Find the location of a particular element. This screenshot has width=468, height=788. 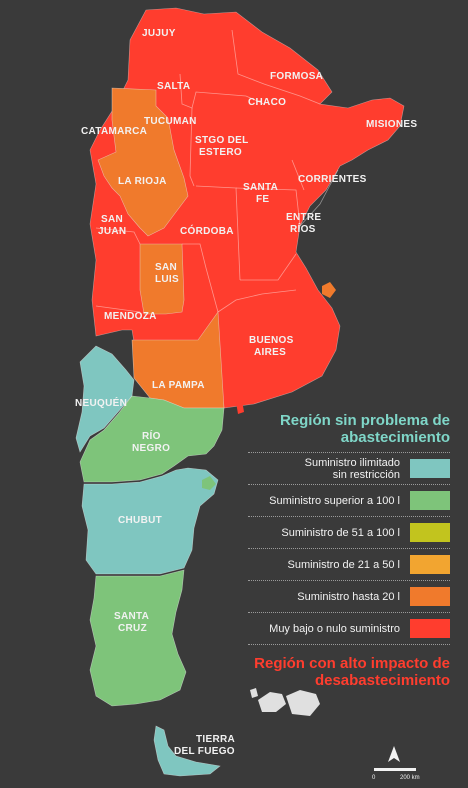

label-bsas-2: AIRES is located at coordinates (270, 352).